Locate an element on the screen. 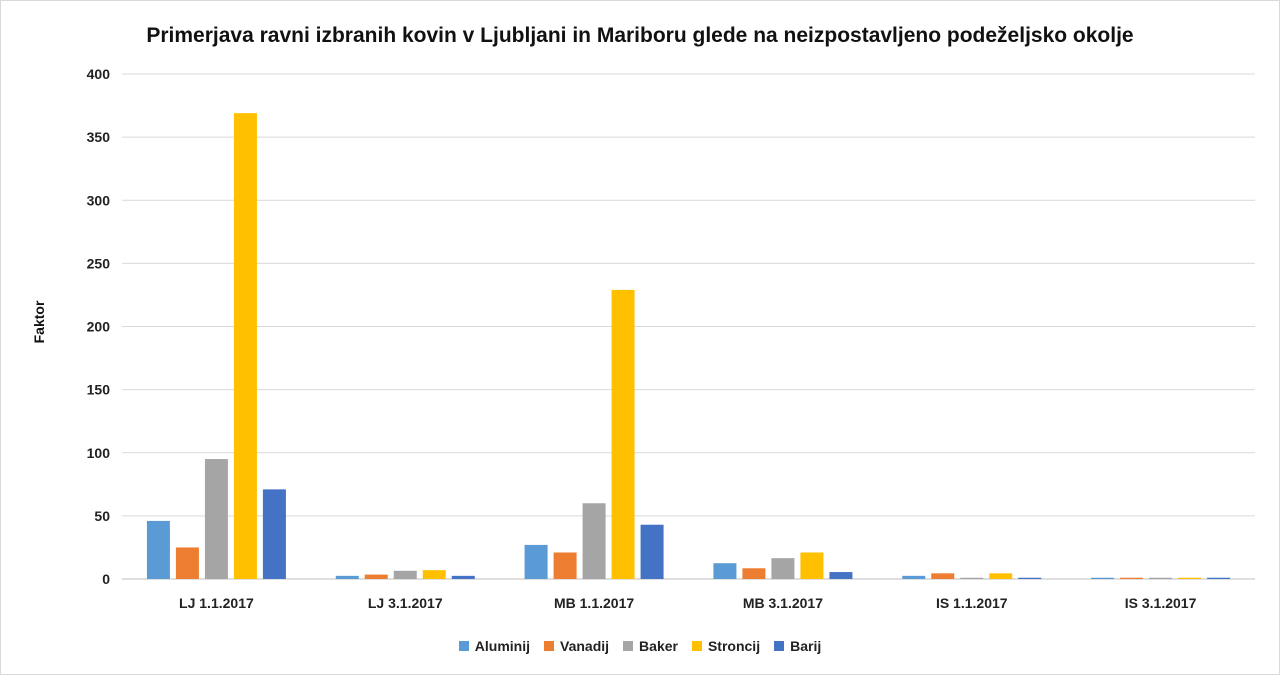  y-tick-label: 250 is located at coordinates (99, 263).